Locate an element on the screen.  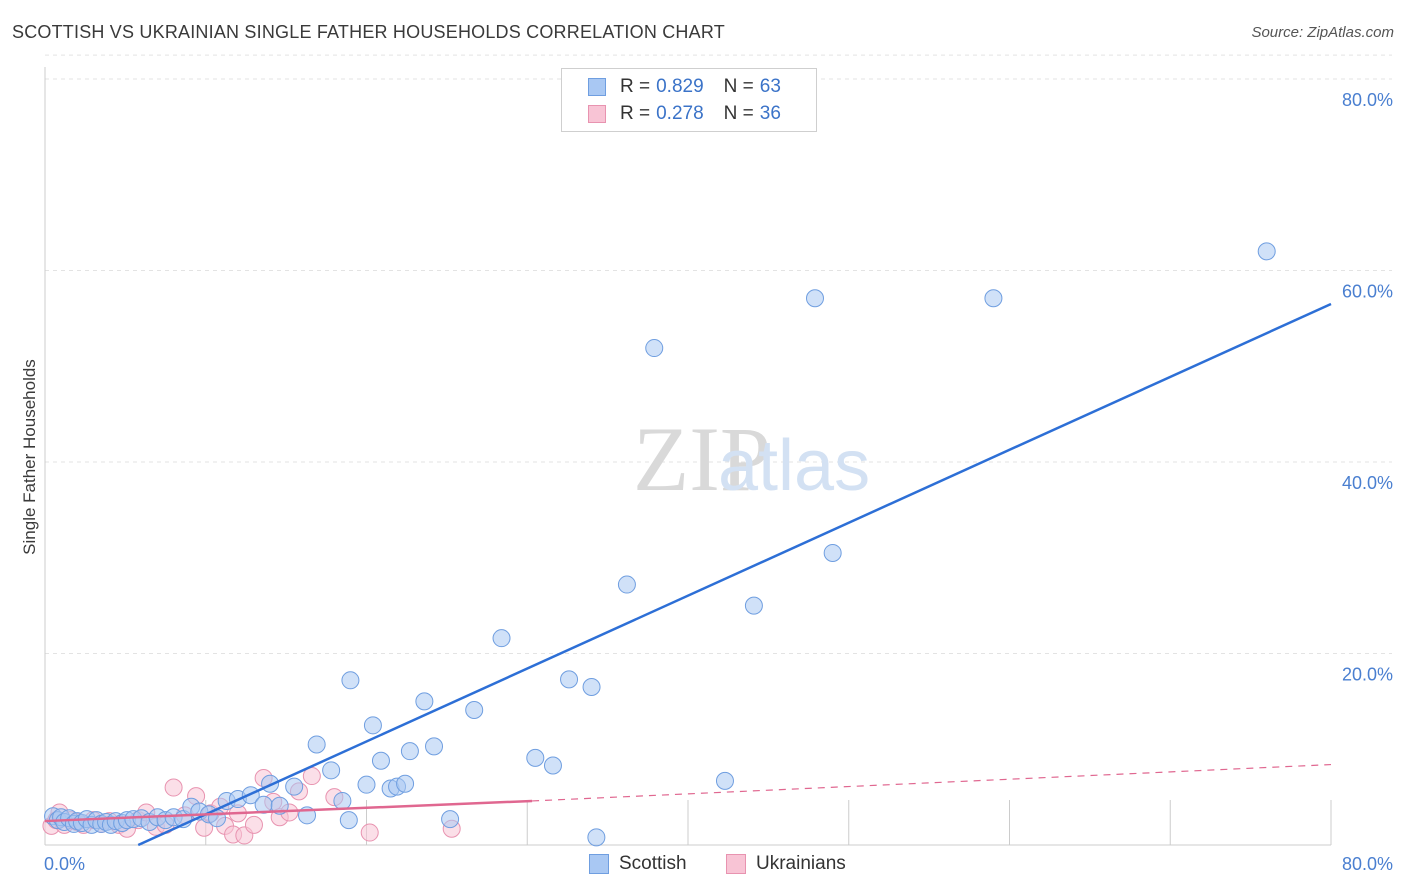
bottom-legend-ukrainians: Ukrainians is located at coordinates (786, 864).